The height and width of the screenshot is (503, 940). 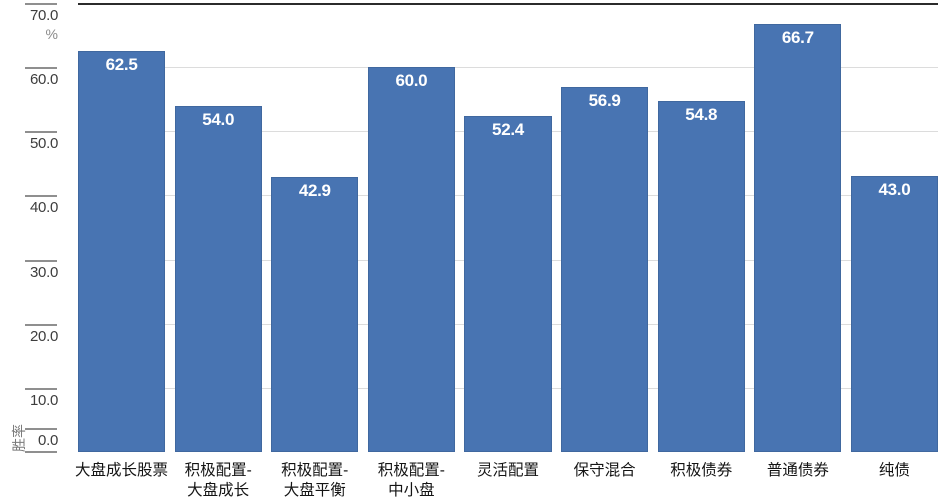 What do you see at coordinates (218, 490) in the screenshot?
I see `x-category-label-line: 大盘成长` at bounding box center [218, 490].